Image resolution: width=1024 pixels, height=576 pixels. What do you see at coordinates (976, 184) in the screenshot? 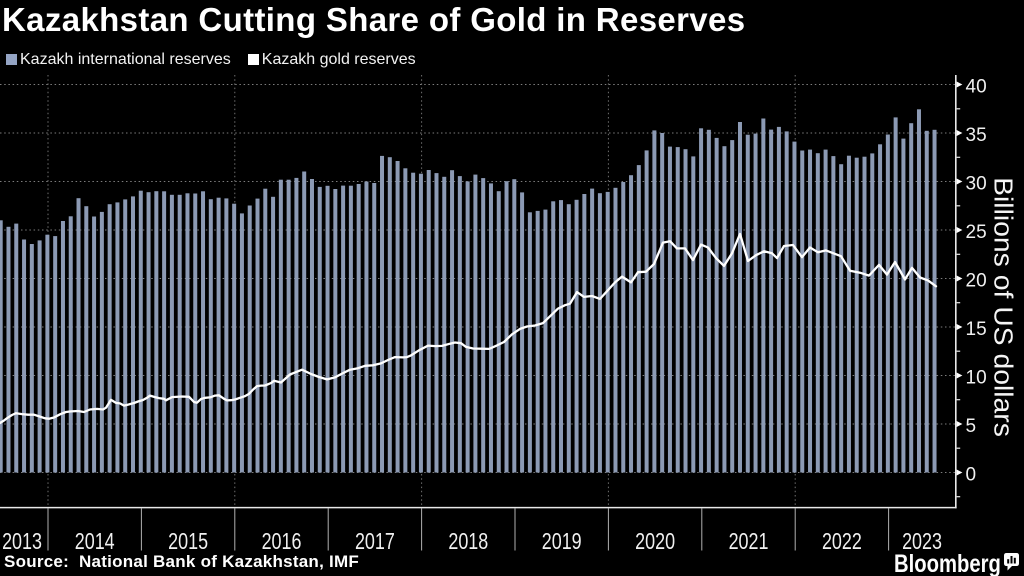
I see `svg-text: 30` at bounding box center [976, 184].